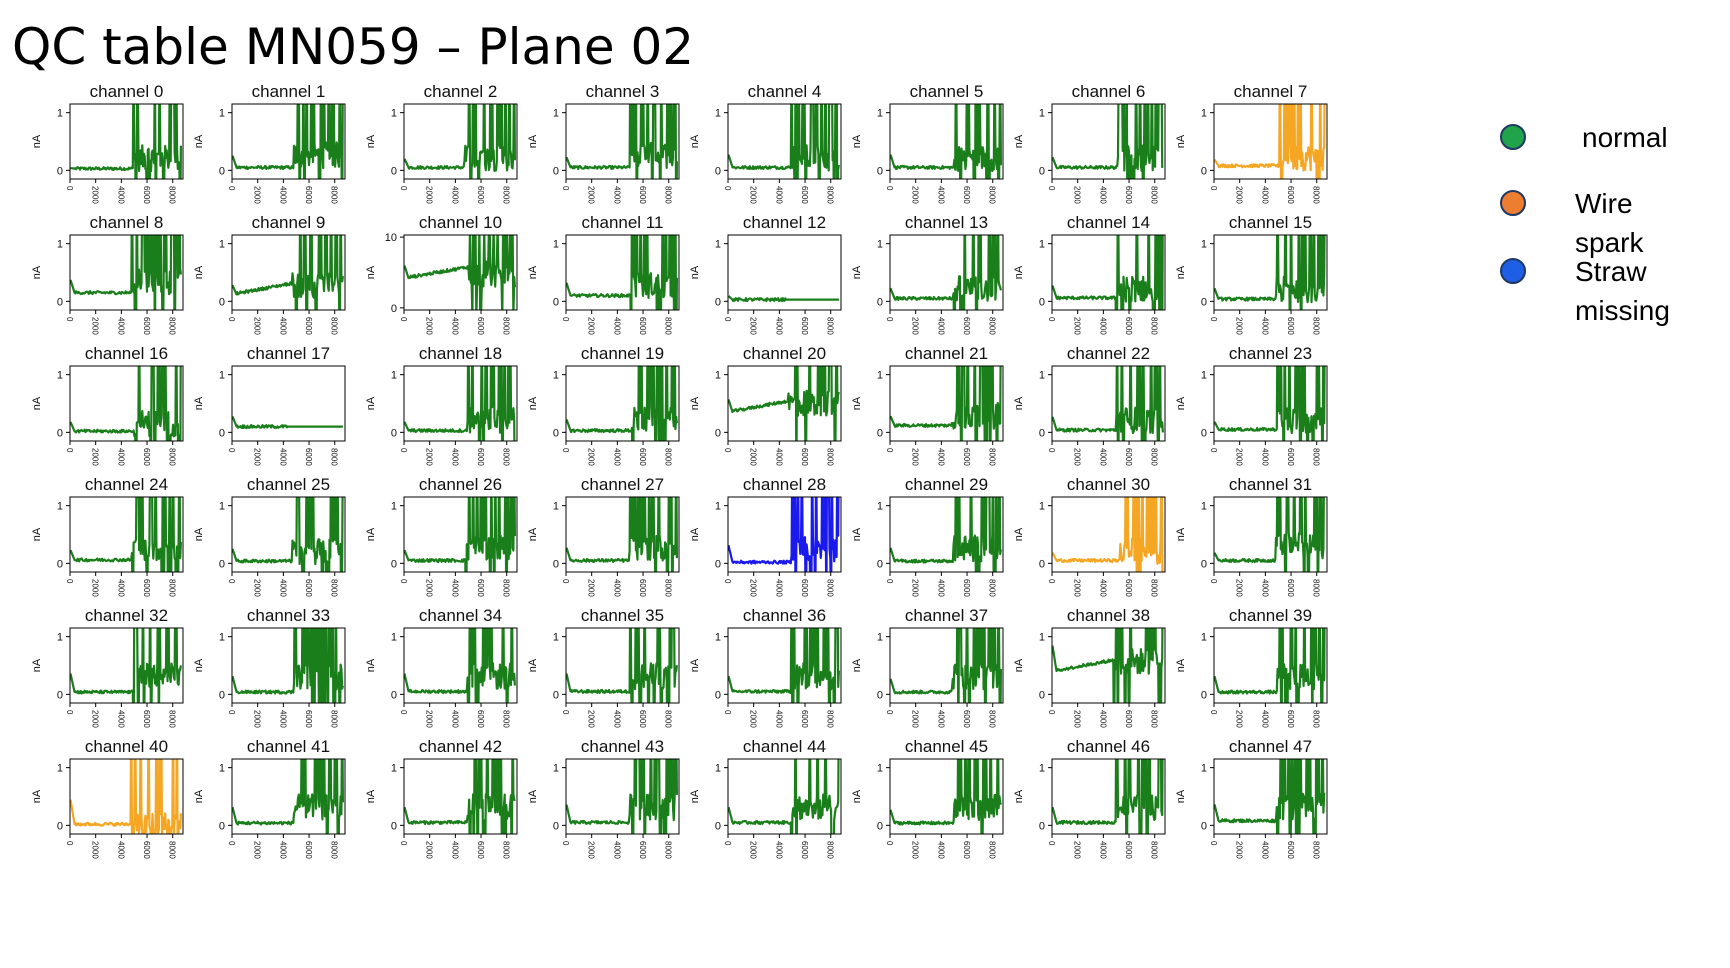  What do you see at coordinates (784, 615) in the screenshot?
I see `panel-title-ch36: channel 36` at bounding box center [784, 615].